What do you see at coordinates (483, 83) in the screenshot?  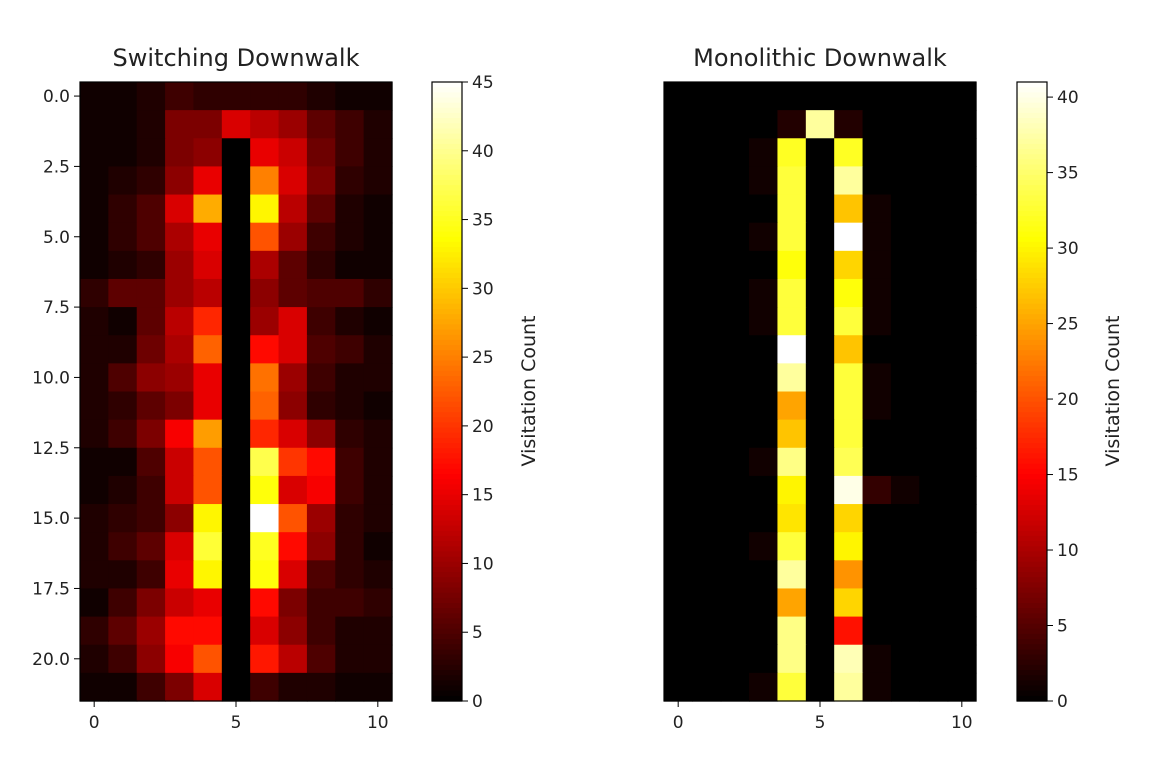 I see `colorbar-tick-label: 45` at bounding box center [483, 83].